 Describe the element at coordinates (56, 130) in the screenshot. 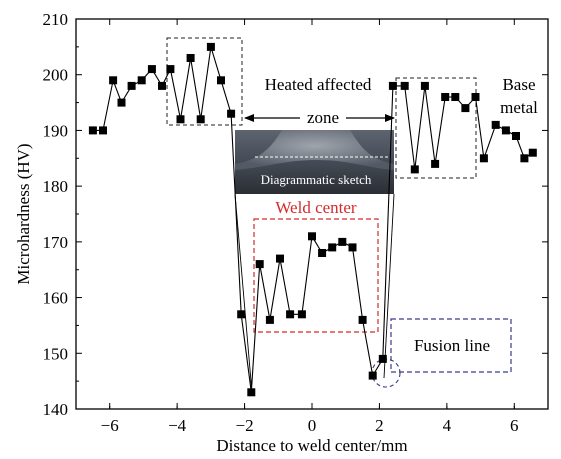

I see `y-tick-label: 190` at that location.